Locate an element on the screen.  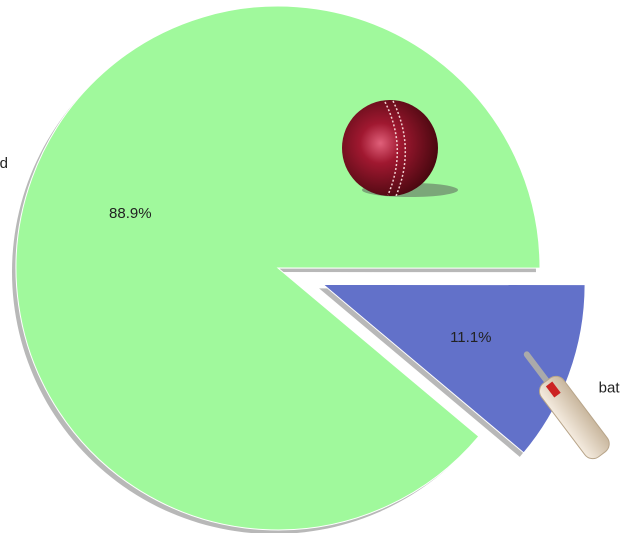
value-label: 11.1% is located at coordinates (470, 337).